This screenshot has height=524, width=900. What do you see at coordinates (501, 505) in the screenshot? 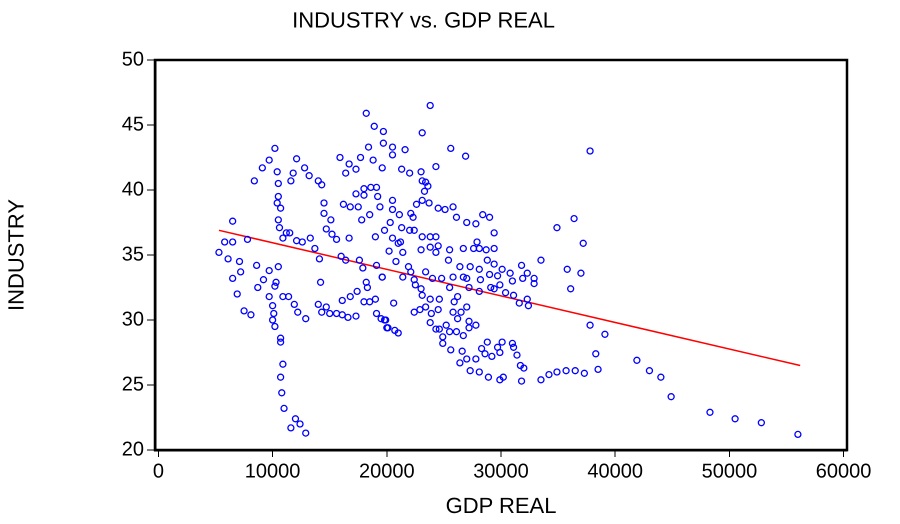
I see `x-axis-title: GDP REAL` at bounding box center [501, 505].